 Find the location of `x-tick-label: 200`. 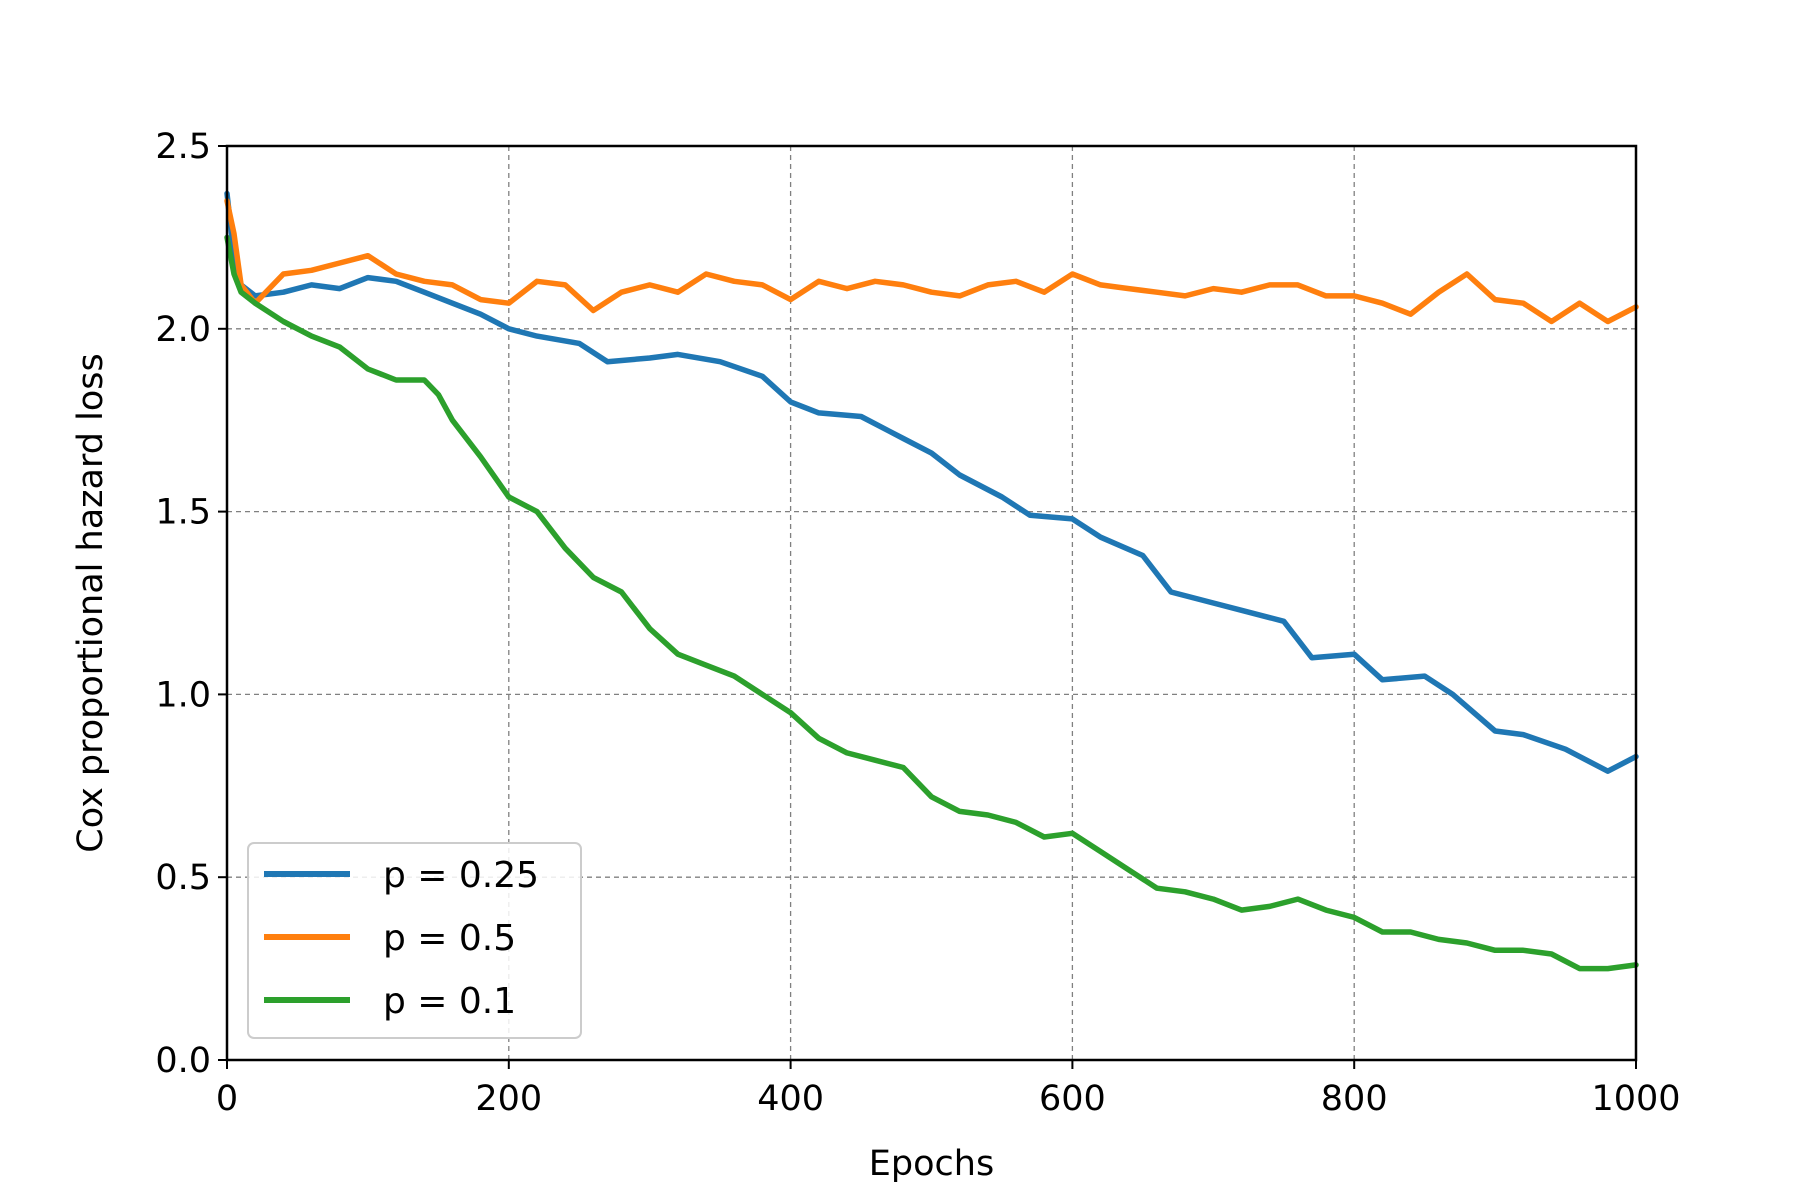

x-tick-label: 200 is located at coordinates (508, 1099).